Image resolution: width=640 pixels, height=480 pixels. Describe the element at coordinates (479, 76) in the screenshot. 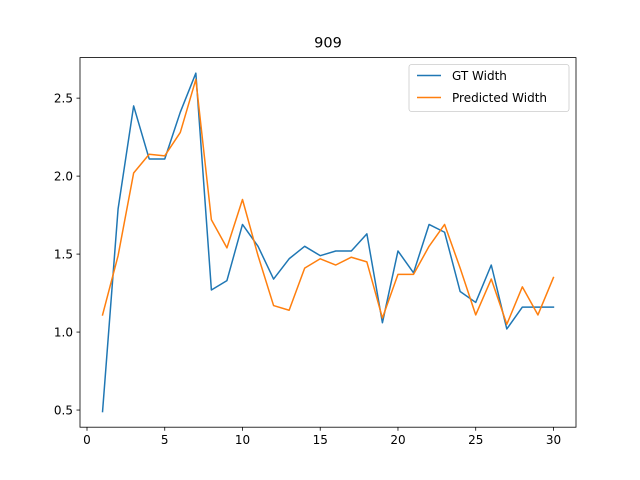

I see `legend-label: GT Width` at that location.